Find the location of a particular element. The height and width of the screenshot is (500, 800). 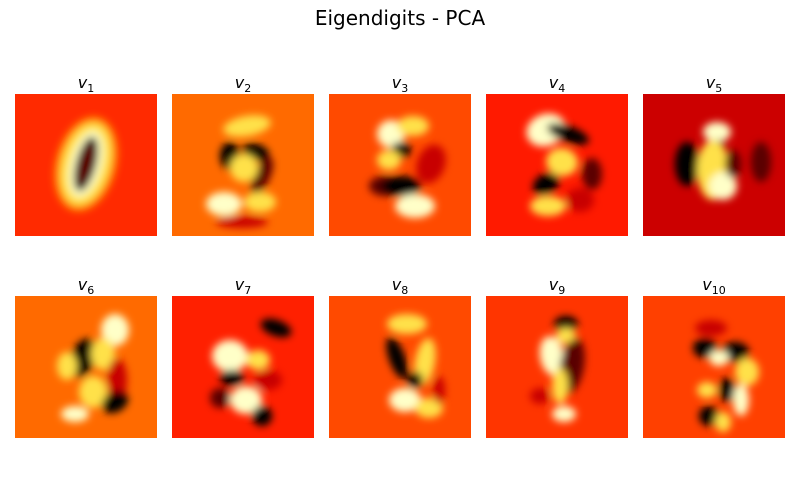

panel-label: v9 is located at coordinates (557, 286).